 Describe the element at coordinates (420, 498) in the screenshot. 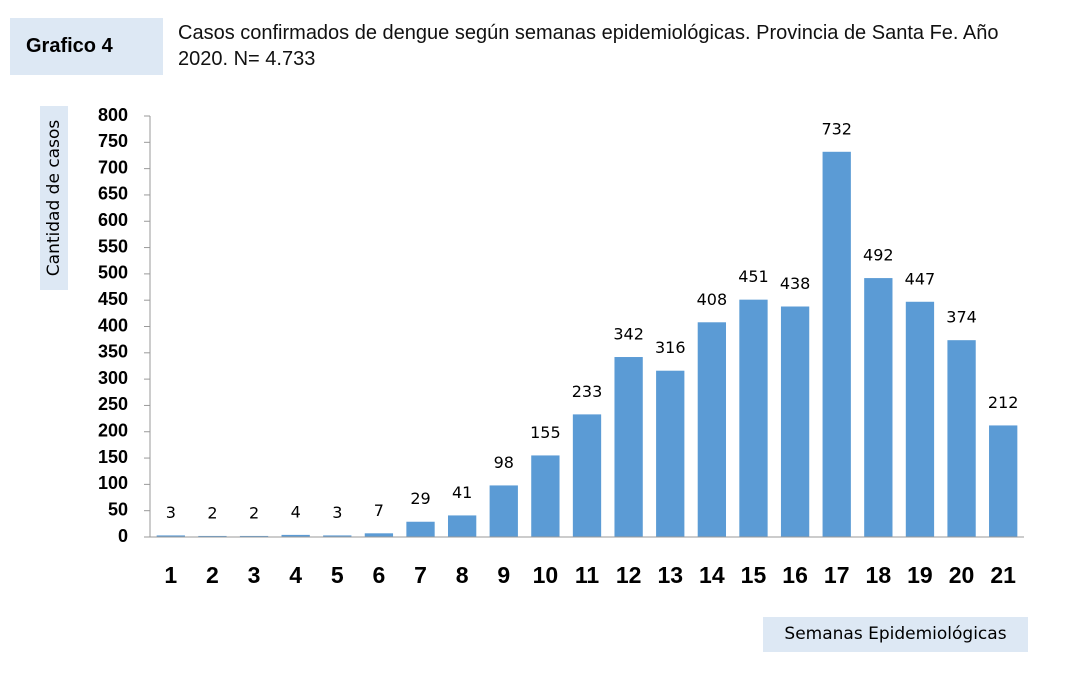

I see `value-label: 29` at that location.